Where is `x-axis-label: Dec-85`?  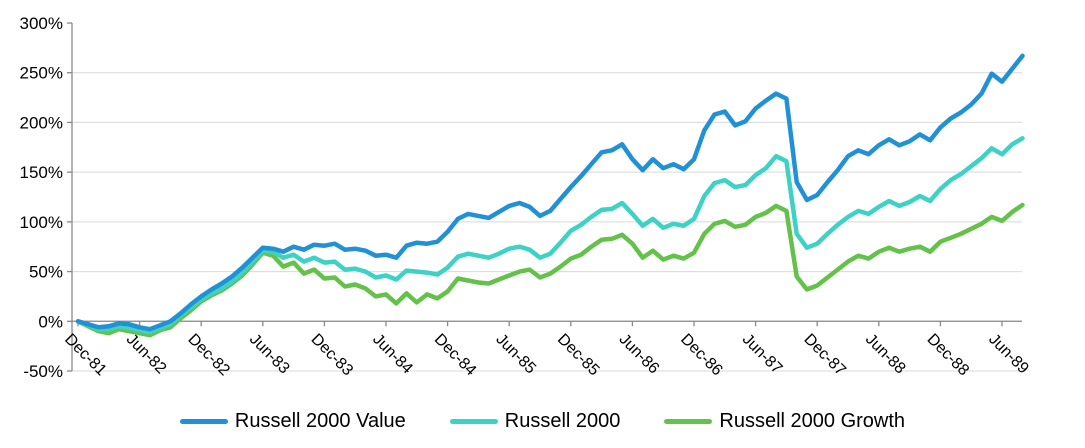
x-axis-label: Dec-85 is located at coordinates (578, 355).